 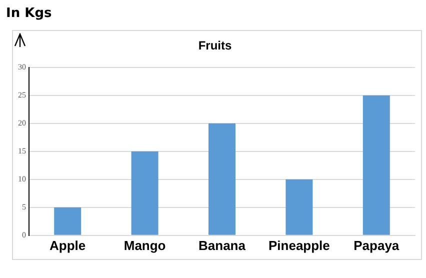 I want to click on y-tick-label: 20, so click(x=22, y=123).